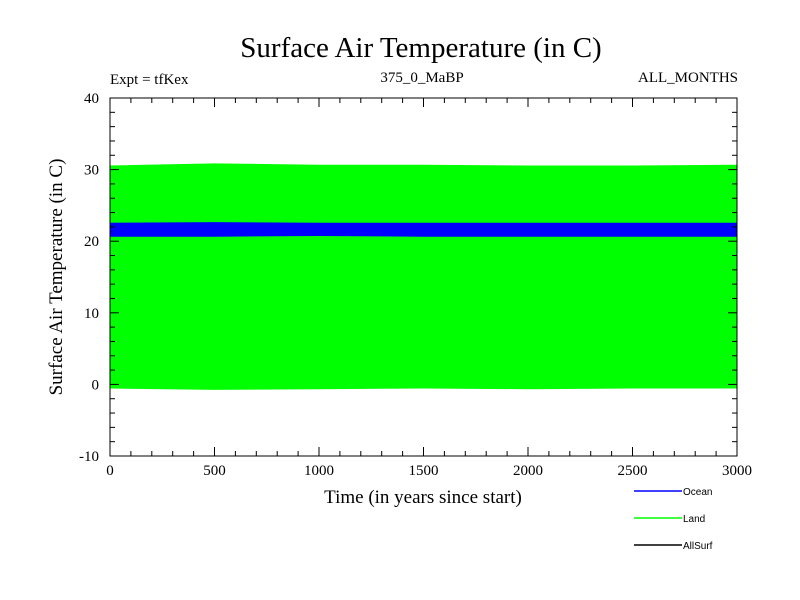  Describe the element at coordinates (420, 48) in the screenshot. I see `chart-title: Surface Air Temperature (in C)` at that location.